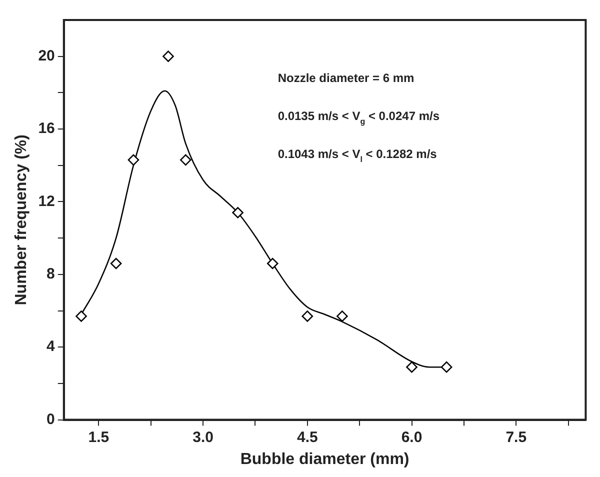 The height and width of the screenshot is (477, 600). I want to click on x-tick-label: 4.5, so click(307, 437).